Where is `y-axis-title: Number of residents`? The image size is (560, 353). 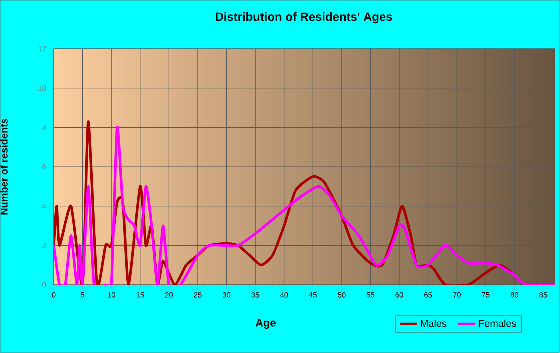
y-axis-title: Number of residents is located at coordinates (4, 166).